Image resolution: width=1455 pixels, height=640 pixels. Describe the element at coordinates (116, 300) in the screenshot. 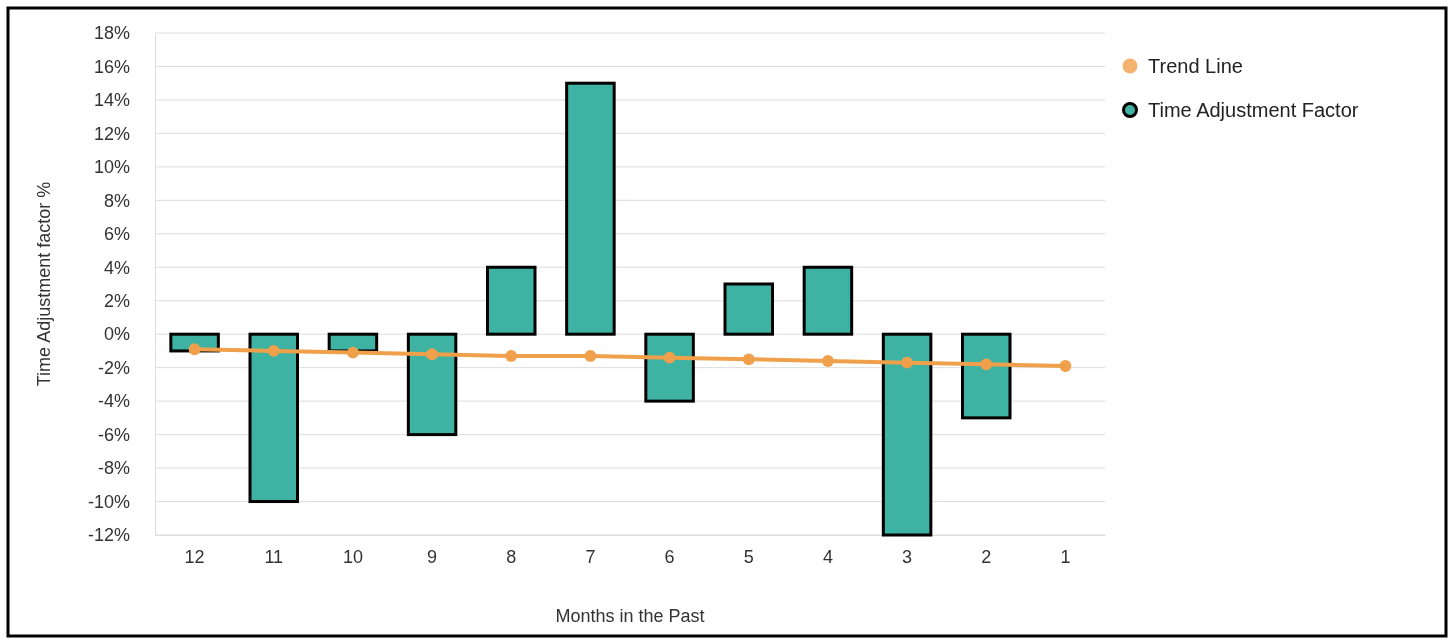

I see `y-tick-label: 2%` at that location.